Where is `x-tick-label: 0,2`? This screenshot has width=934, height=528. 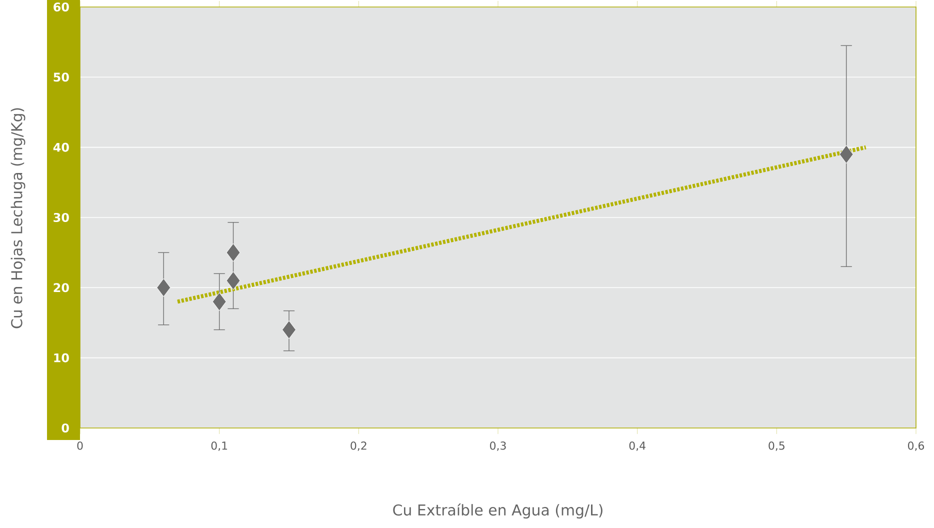 x-tick-label: 0,2 is located at coordinates (358, 446).